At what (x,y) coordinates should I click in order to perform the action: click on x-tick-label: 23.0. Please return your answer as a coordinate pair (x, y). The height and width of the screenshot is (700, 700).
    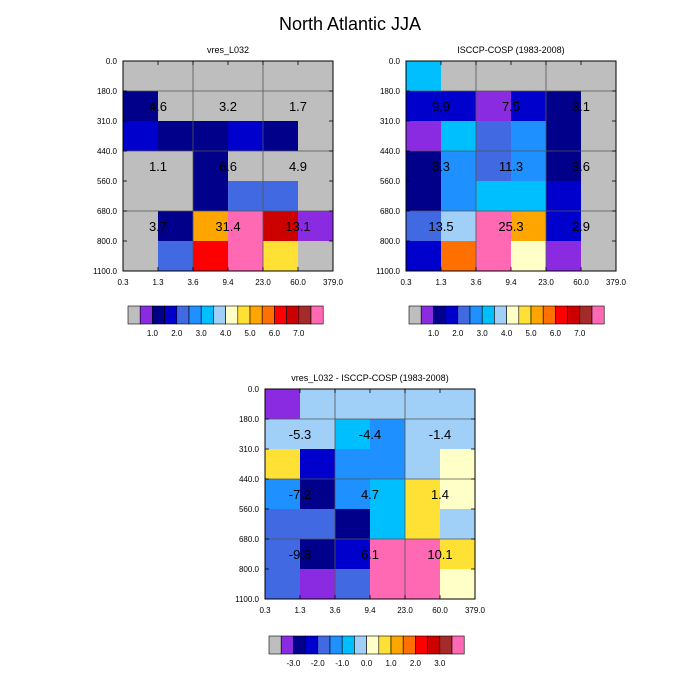
    Looking at the image, I should click on (263, 282).